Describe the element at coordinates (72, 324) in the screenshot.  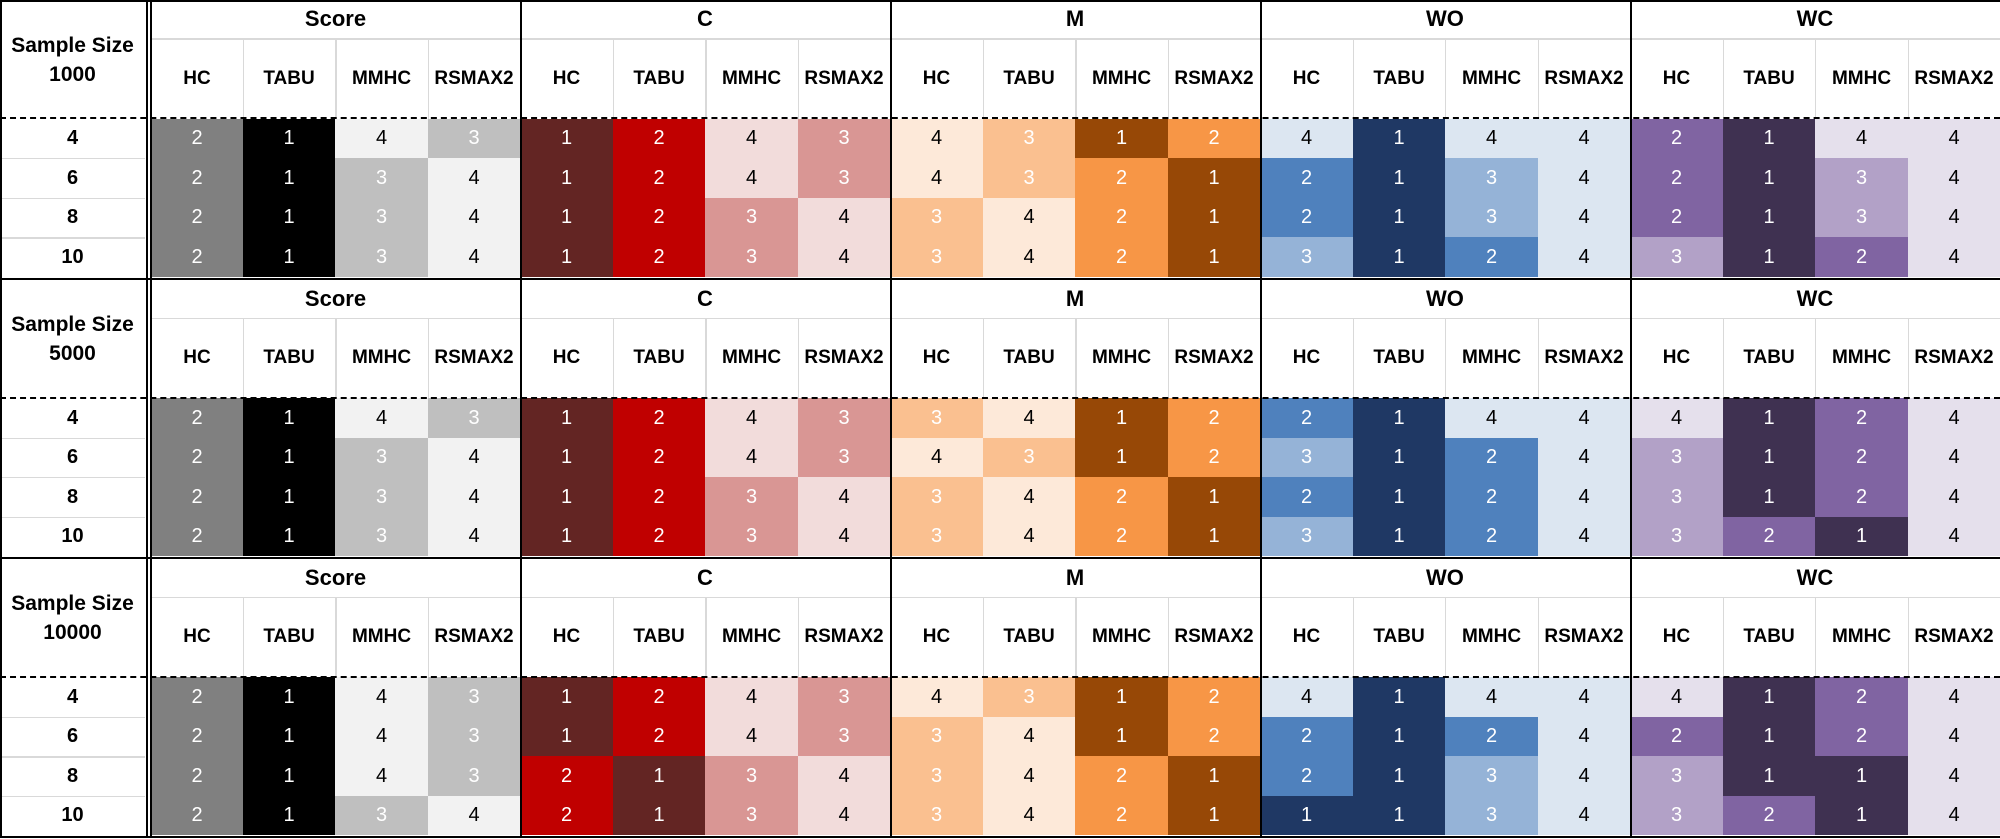
I see `sample-size-label-text: Sample Size` at that location.